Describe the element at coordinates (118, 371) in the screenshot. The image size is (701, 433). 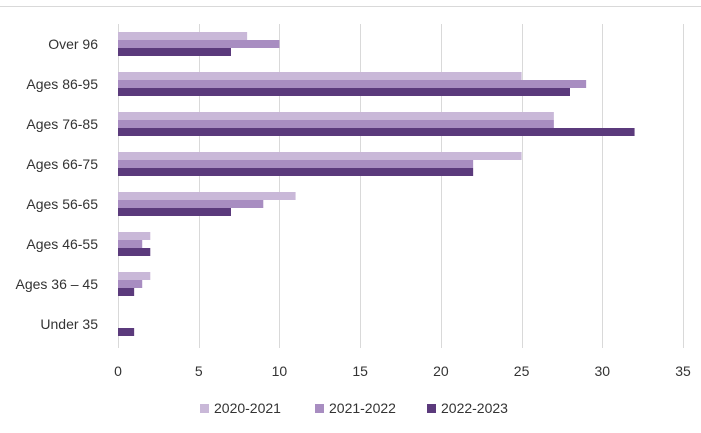
I see `x-tick-label: 0` at that location.